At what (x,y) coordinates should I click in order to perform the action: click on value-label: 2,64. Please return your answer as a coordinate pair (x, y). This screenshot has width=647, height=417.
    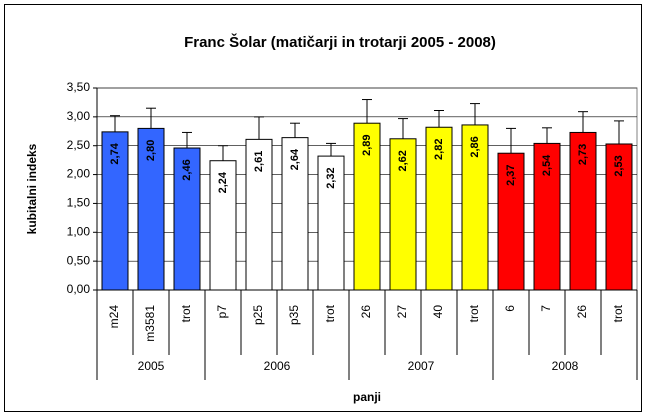
    Looking at the image, I should click on (295, 159).